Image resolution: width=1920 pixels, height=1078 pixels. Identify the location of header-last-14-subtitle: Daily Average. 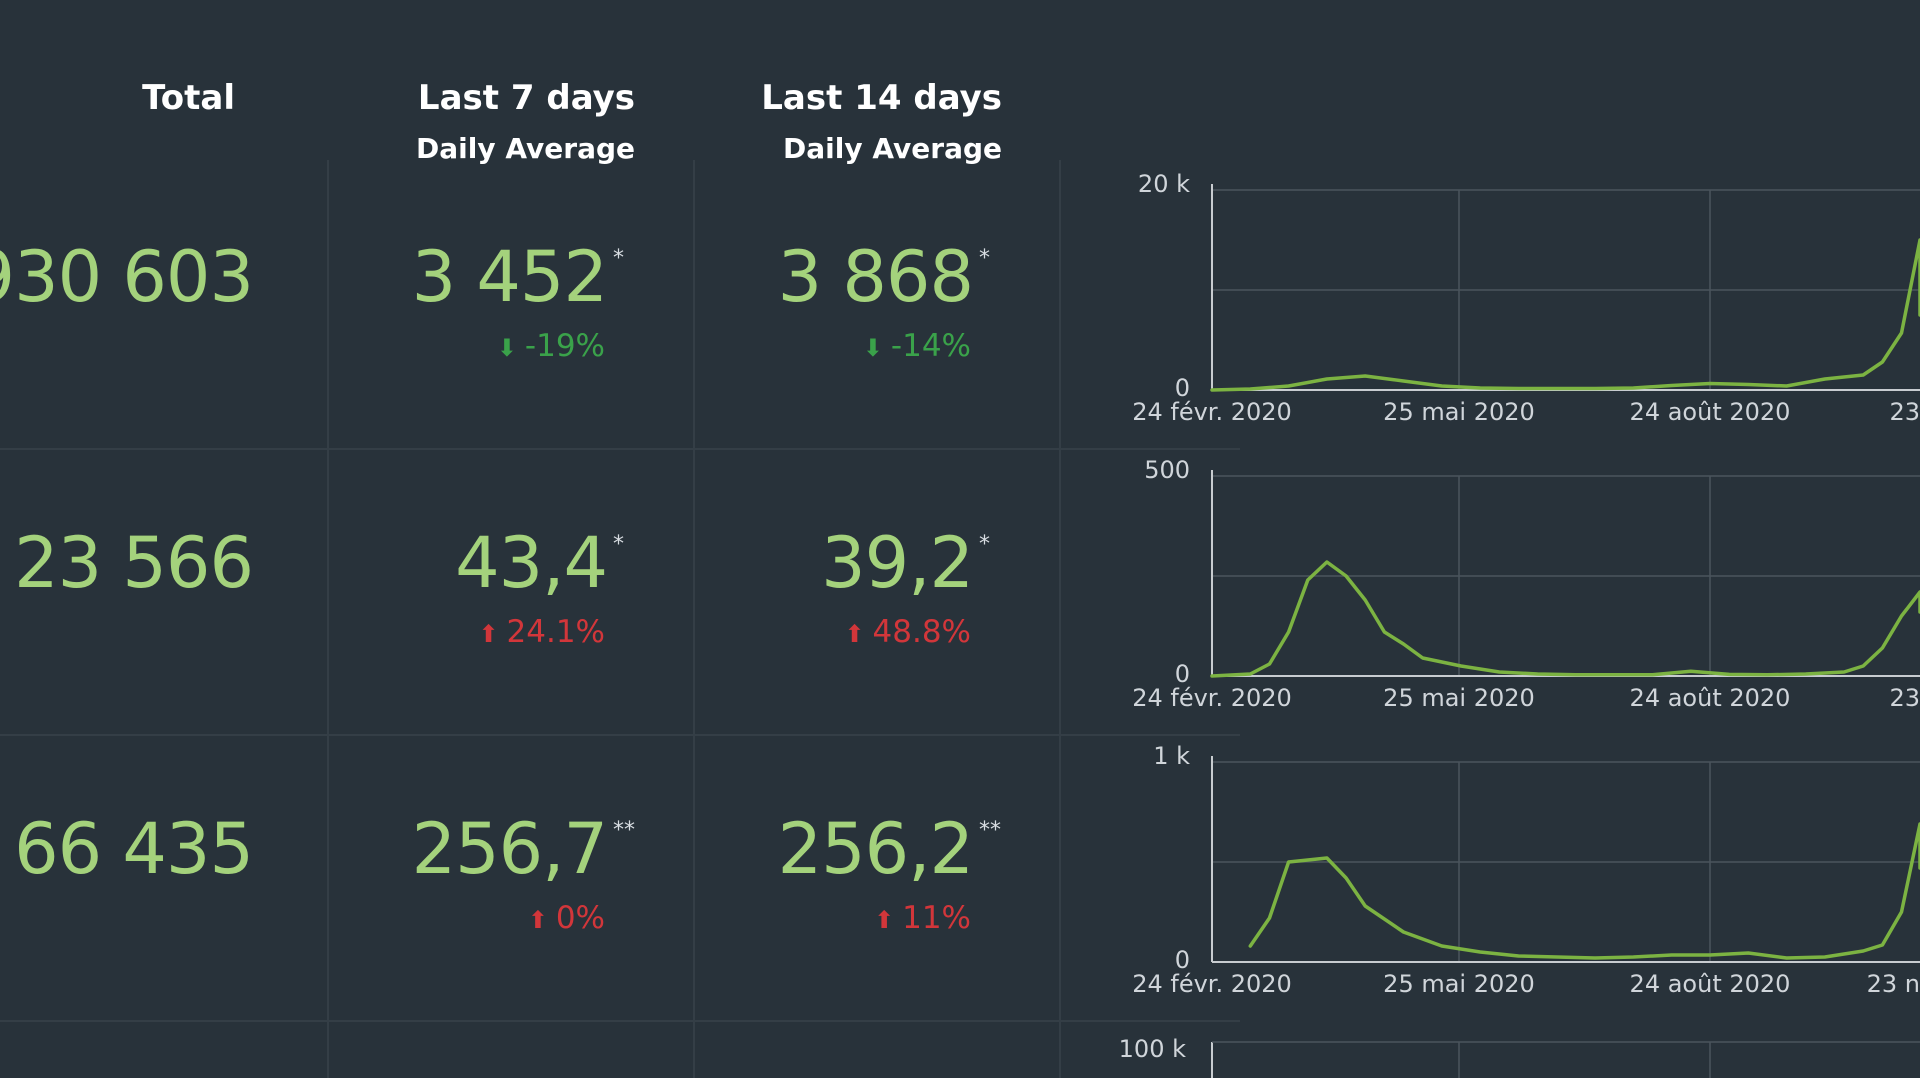
(892, 148).